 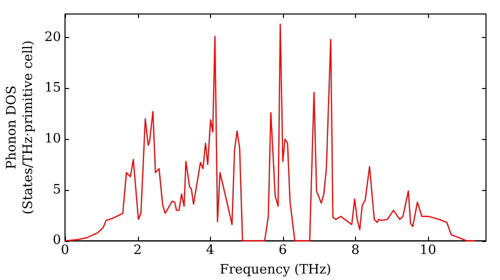 I want to click on x-tick-label: 10, so click(x=428, y=250).